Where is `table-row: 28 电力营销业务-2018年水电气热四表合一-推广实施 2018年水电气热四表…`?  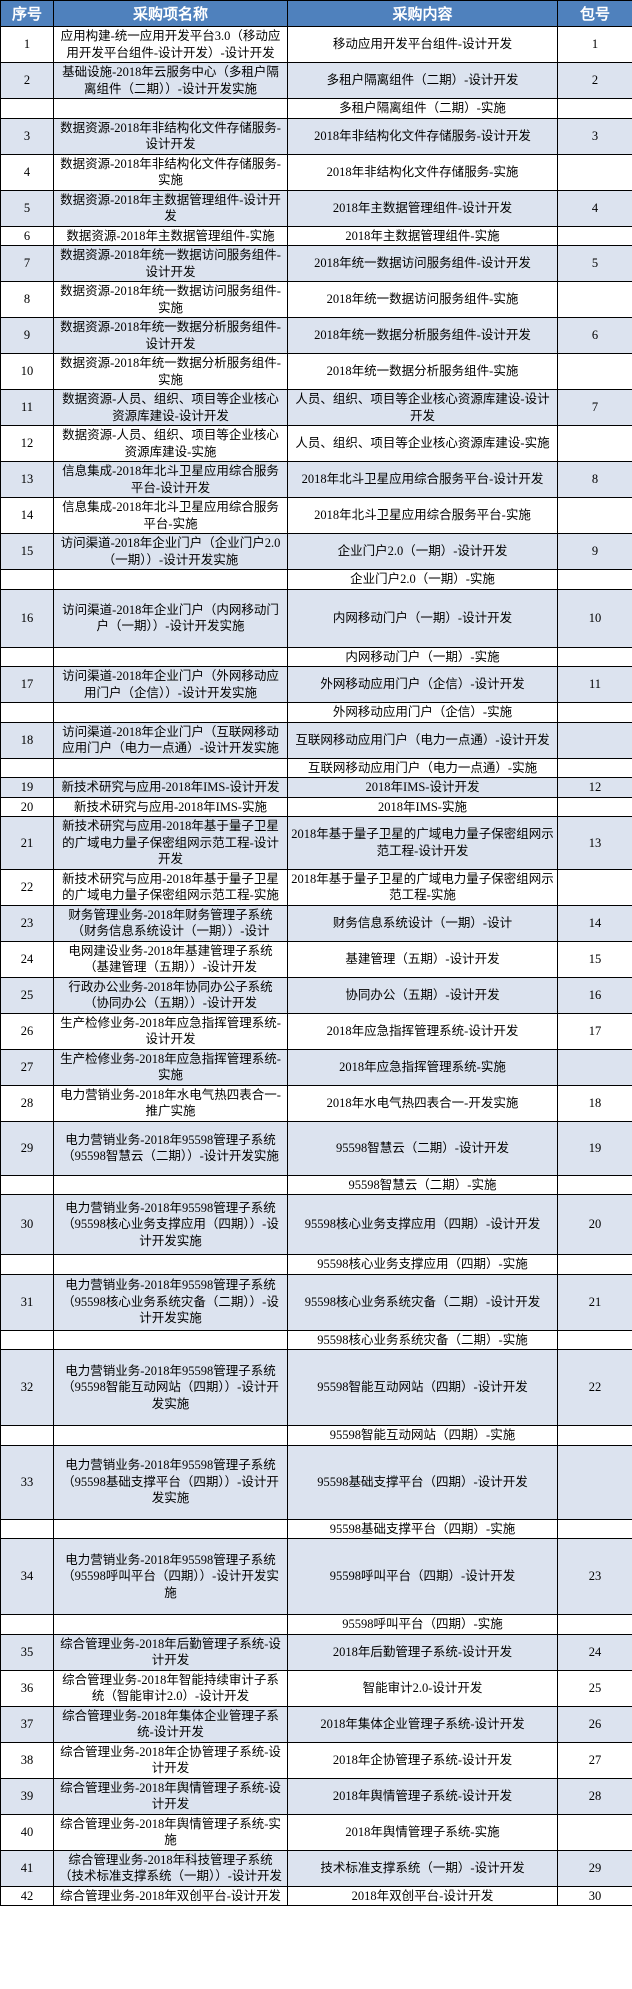 table-row: 28 电力营销业务-2018年水电气热四表合一-推广实施 2018年水电气热四表… is located at coordinates (316, 1103).